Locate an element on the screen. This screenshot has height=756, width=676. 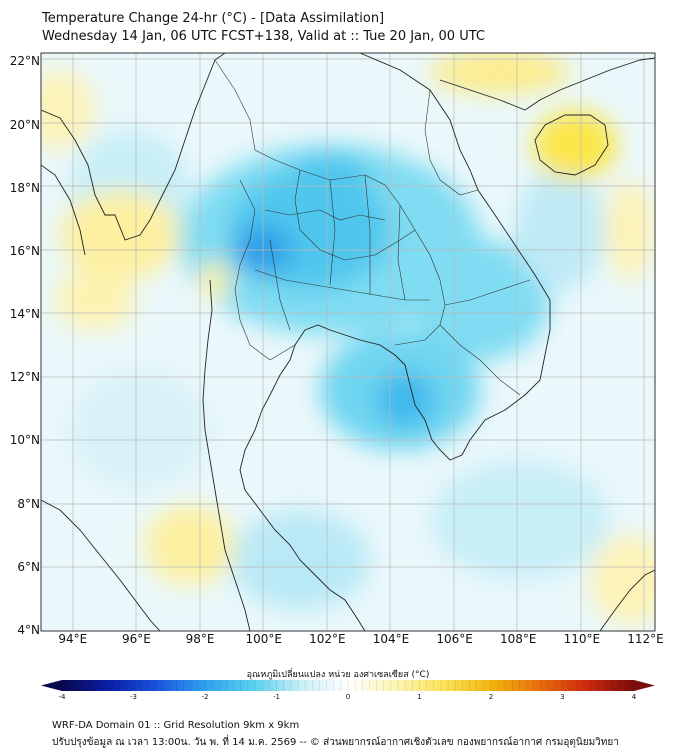
lat-tick-label: 22°N is located at coordinates (24, 61).